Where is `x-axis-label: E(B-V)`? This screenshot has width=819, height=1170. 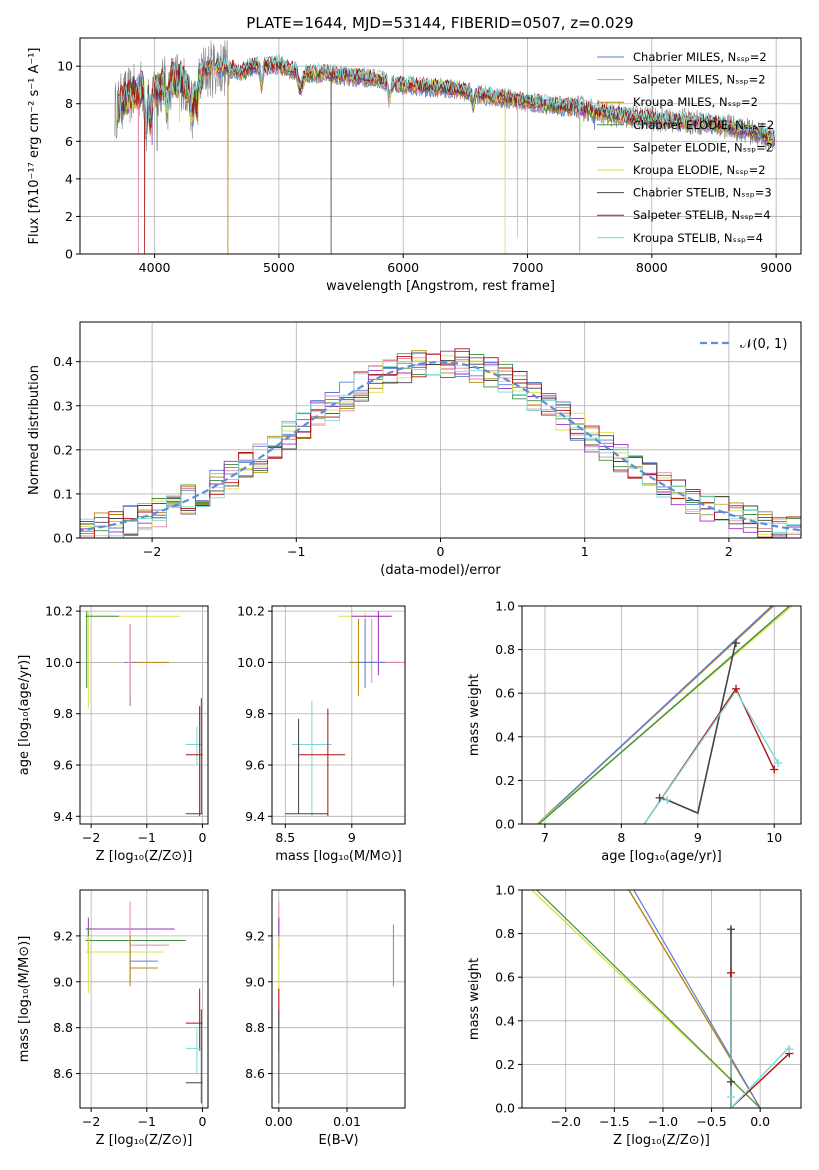
x-axis-label: E(B-V) is located at coordinates (338, 1140).